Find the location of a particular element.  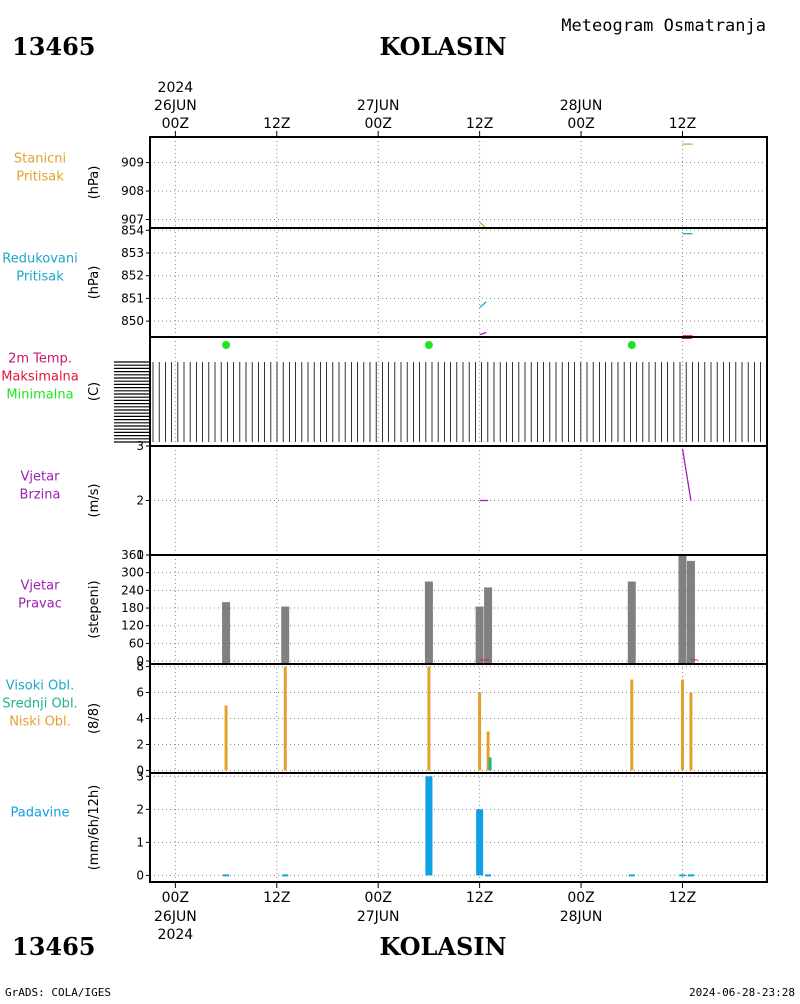

ytick-label: 6 is located at coordinates (140, 693).